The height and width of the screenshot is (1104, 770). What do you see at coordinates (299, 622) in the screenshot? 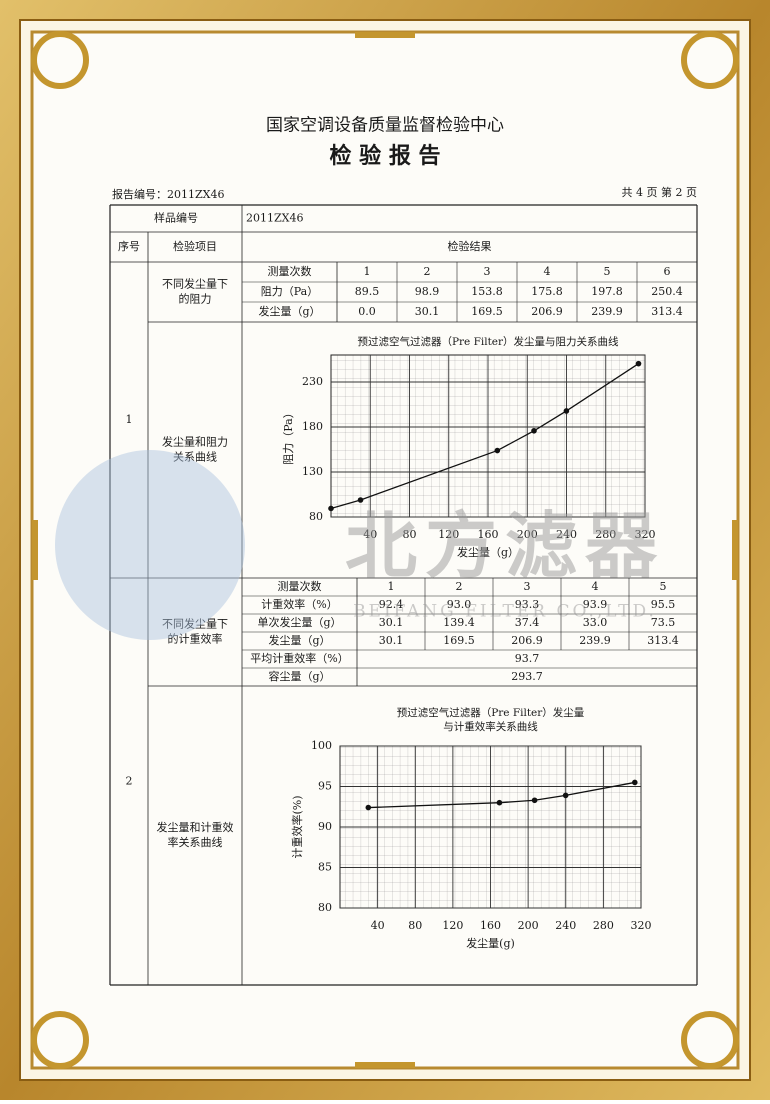
I see `row-label: 单次发尘量（g）` at bounding box center [299, 622].